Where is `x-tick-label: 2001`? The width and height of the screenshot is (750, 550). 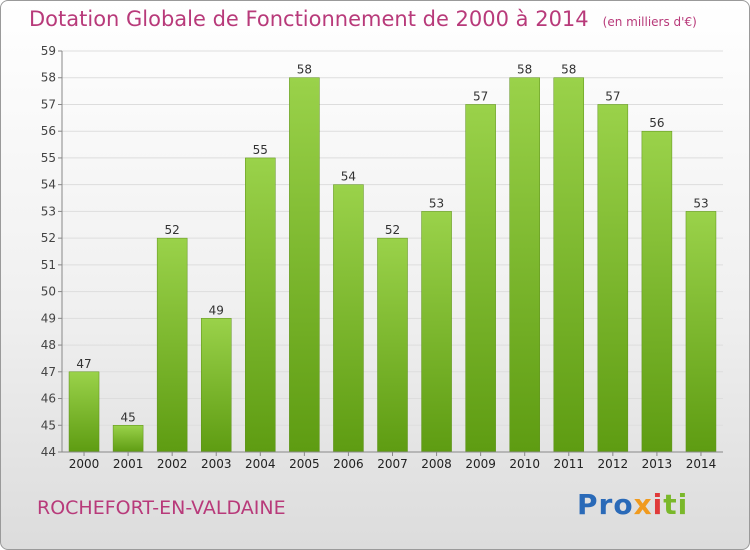 x-tick-label: 2001 is located at coordinates (128, 464).